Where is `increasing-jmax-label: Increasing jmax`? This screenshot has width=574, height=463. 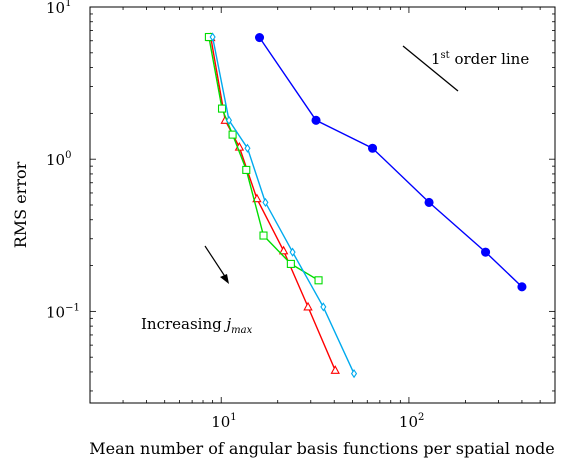 increasing-jmax-label: Increasing jmax is located at coordinates (197, 325).